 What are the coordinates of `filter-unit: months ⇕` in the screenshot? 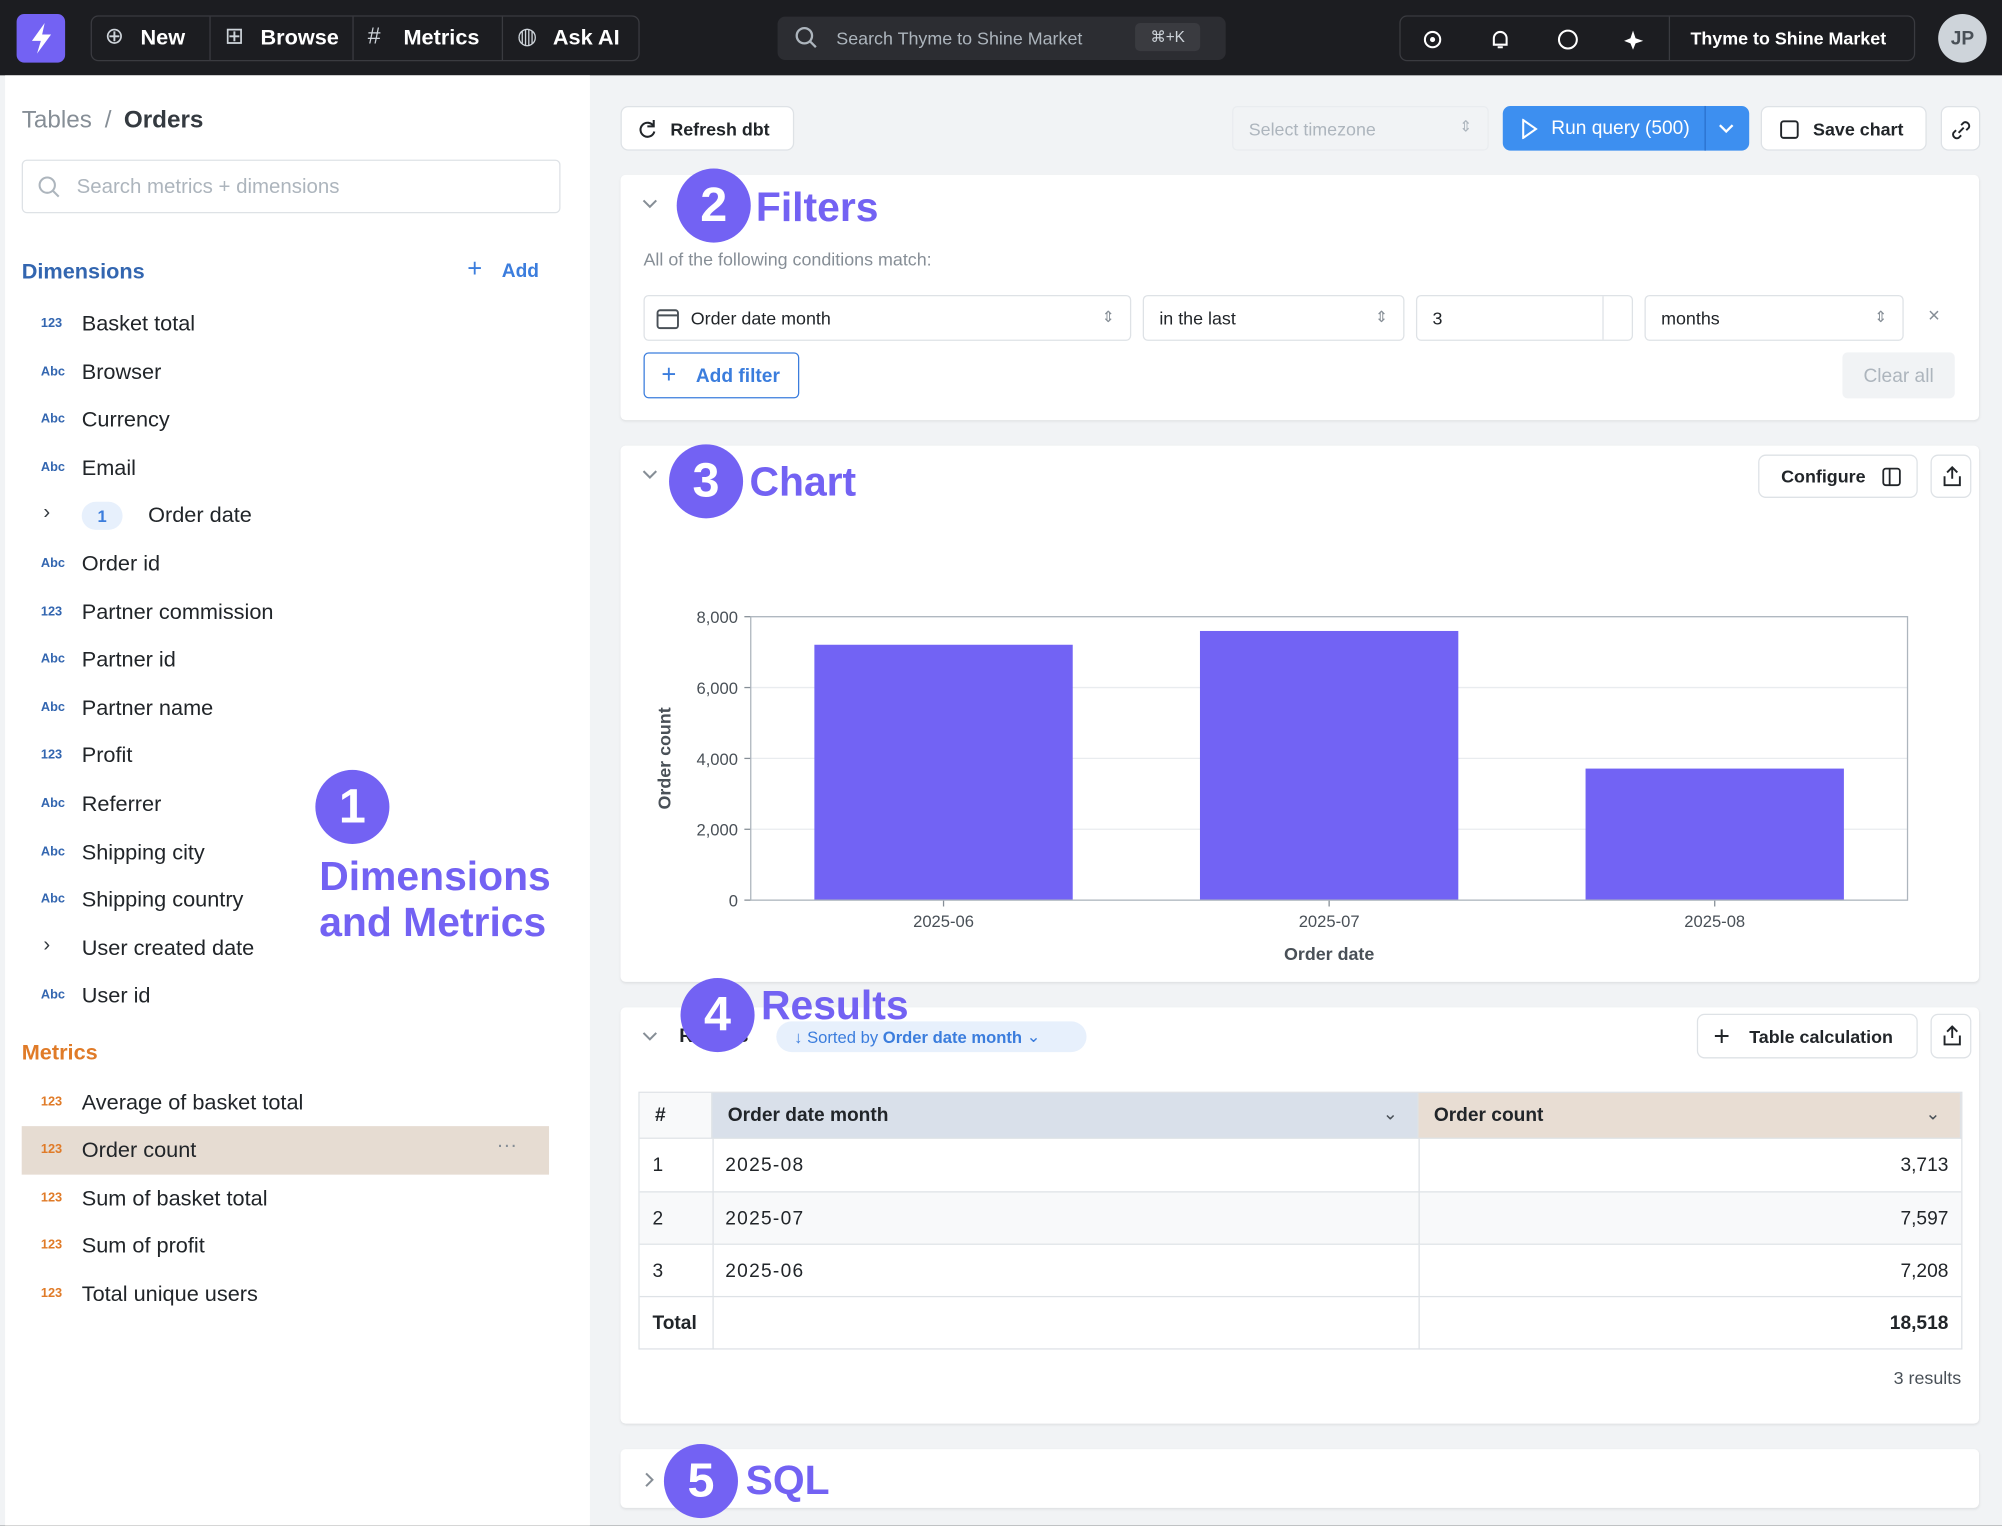 It's located at (1774, 317).